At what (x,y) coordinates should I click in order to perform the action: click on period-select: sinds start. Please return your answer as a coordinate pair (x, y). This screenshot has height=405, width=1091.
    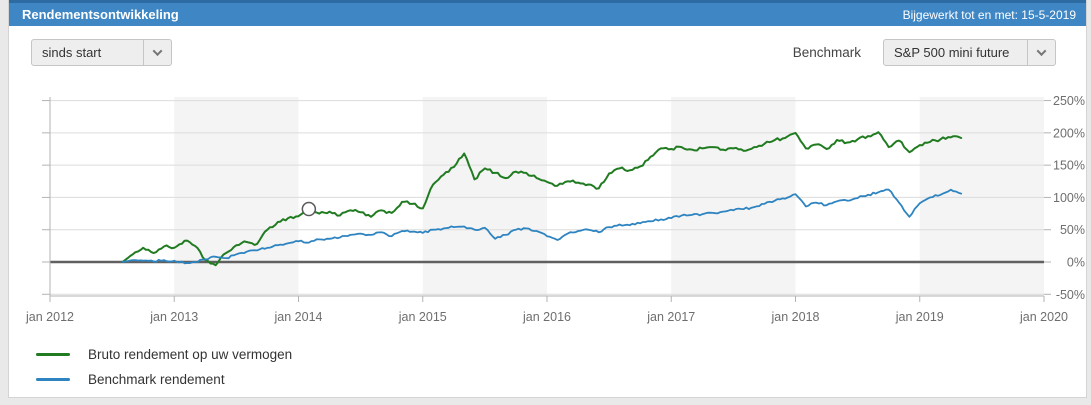
    Looking at the image, I should click on (101, 52).